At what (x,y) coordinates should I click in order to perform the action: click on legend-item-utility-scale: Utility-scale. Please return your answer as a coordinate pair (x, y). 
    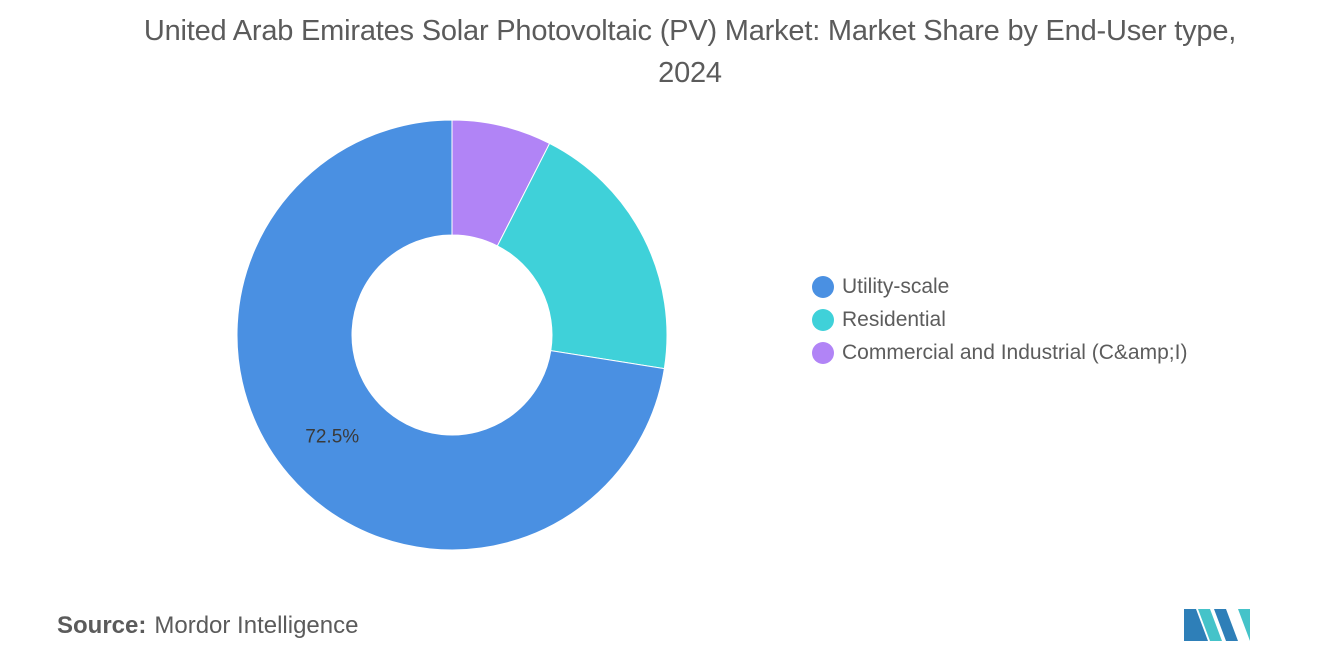
    Looking at the image, I should click on (999, 286).